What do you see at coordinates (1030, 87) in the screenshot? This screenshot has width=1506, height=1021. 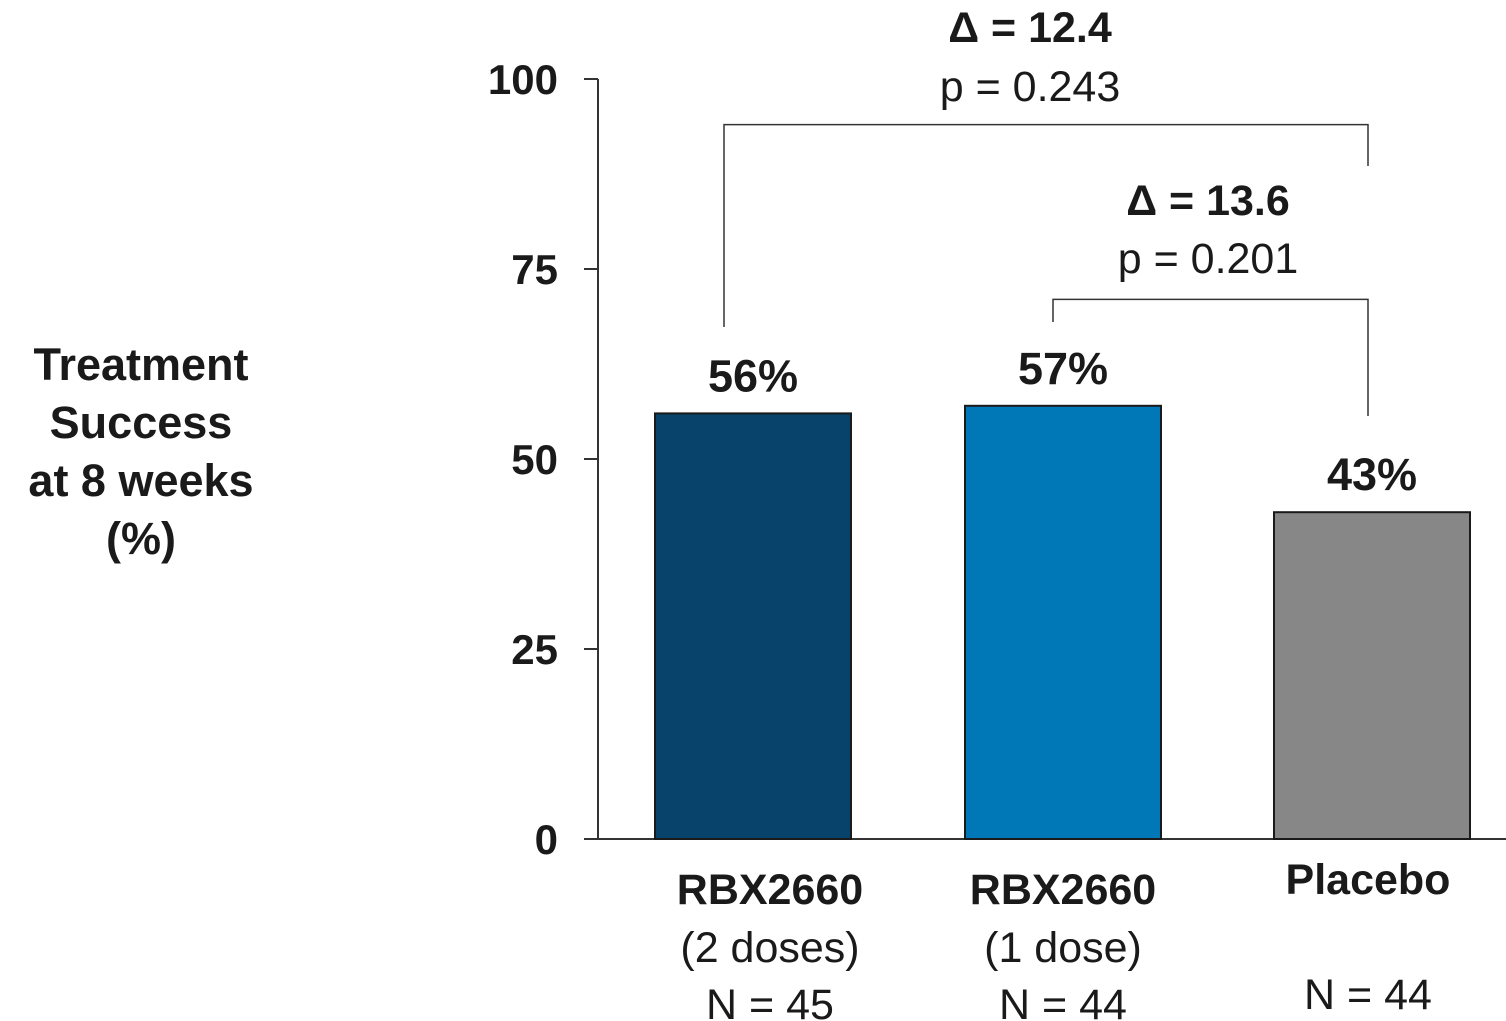 I see `comparison-p-value-label: p = 0.243` at bounding box center [1030, 87].